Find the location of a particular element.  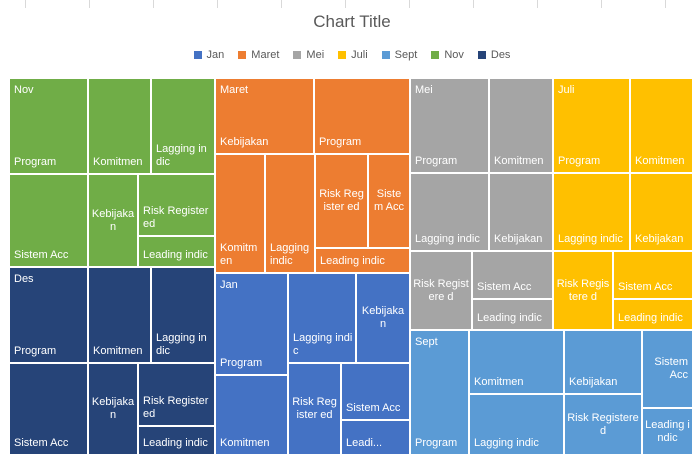

legend-item-jan: Jan is located at coordinates (209, 55).